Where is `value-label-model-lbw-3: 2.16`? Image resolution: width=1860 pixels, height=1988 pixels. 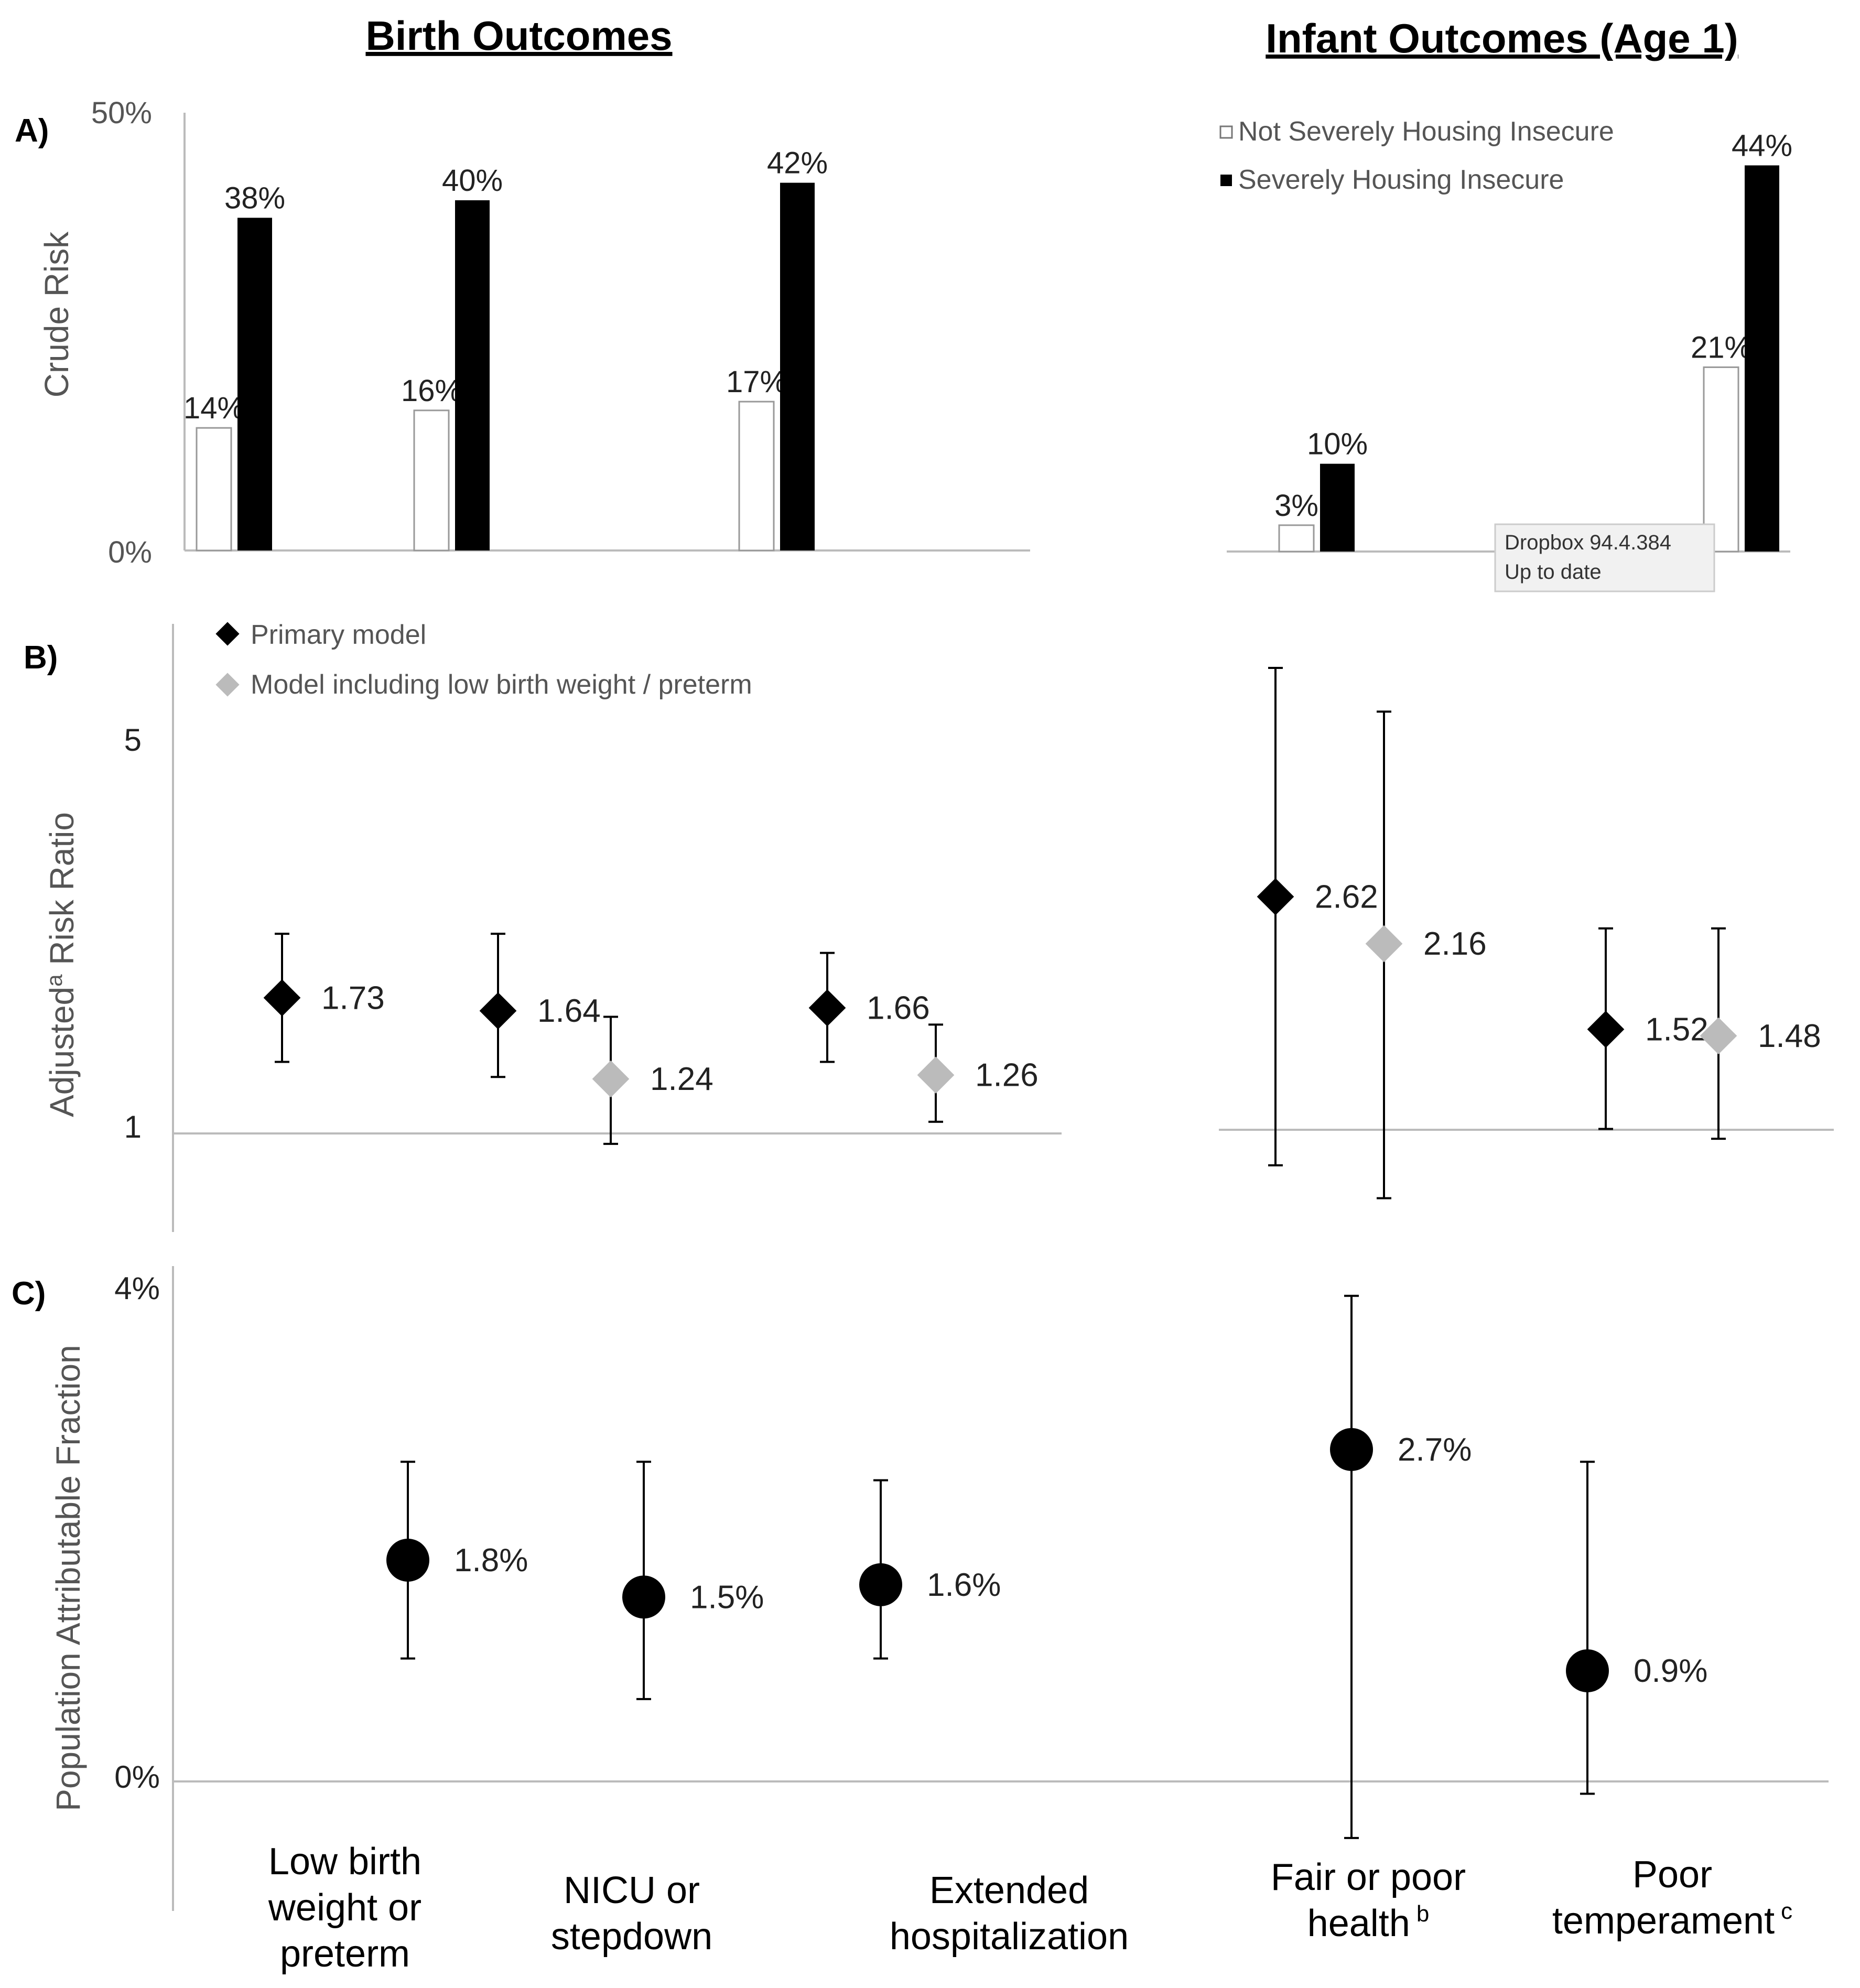 value-label-model-lbw-3: 2.16 is located at coordinates (1455, 944).